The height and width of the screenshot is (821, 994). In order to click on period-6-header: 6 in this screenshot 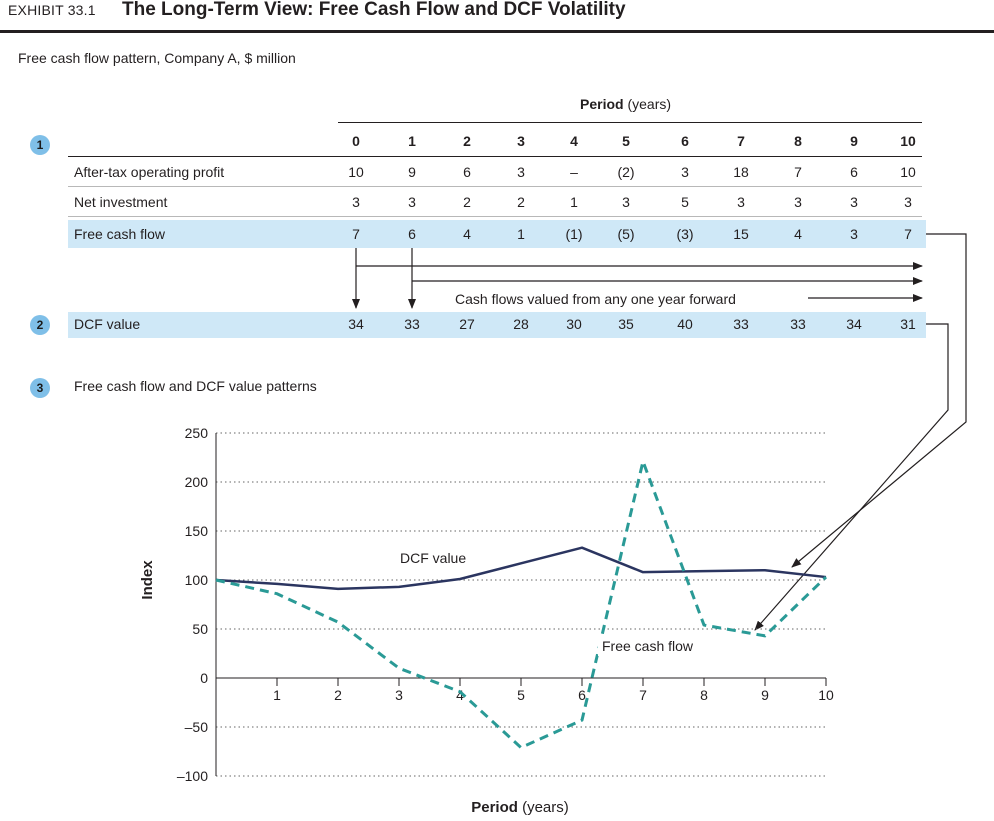, I will do `click(685, 141)`.